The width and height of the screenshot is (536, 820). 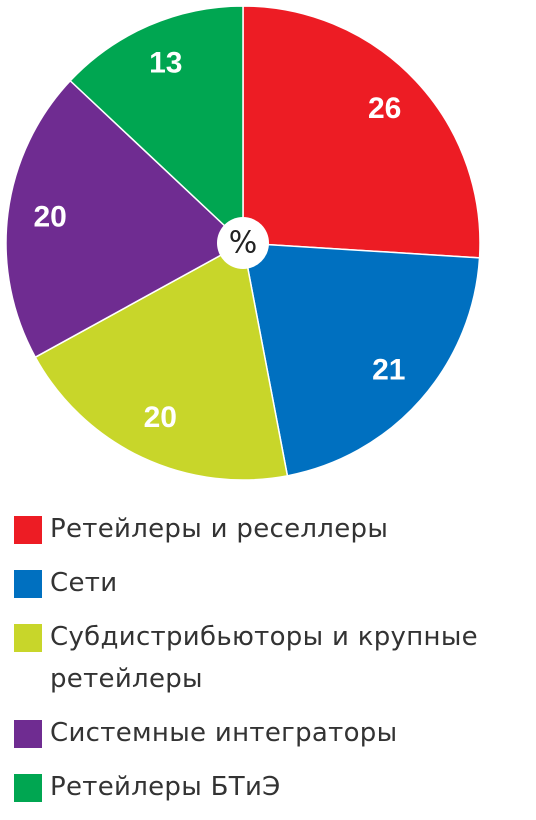 I want to click on data-label: 26, so click(x=384, y=108).